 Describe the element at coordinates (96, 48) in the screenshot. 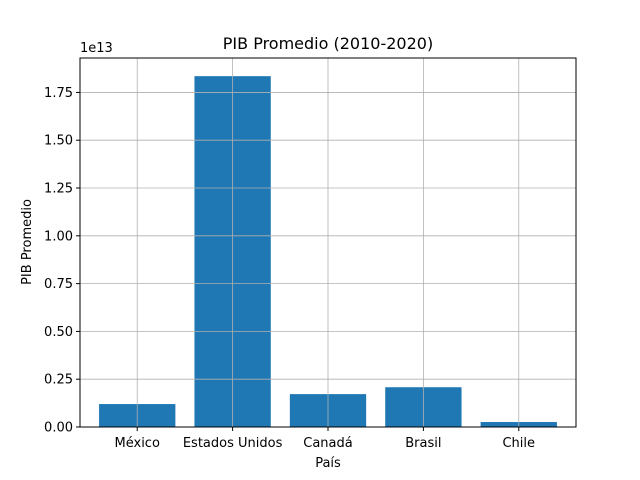

I see `y-offset-label: 1e13` at that location.